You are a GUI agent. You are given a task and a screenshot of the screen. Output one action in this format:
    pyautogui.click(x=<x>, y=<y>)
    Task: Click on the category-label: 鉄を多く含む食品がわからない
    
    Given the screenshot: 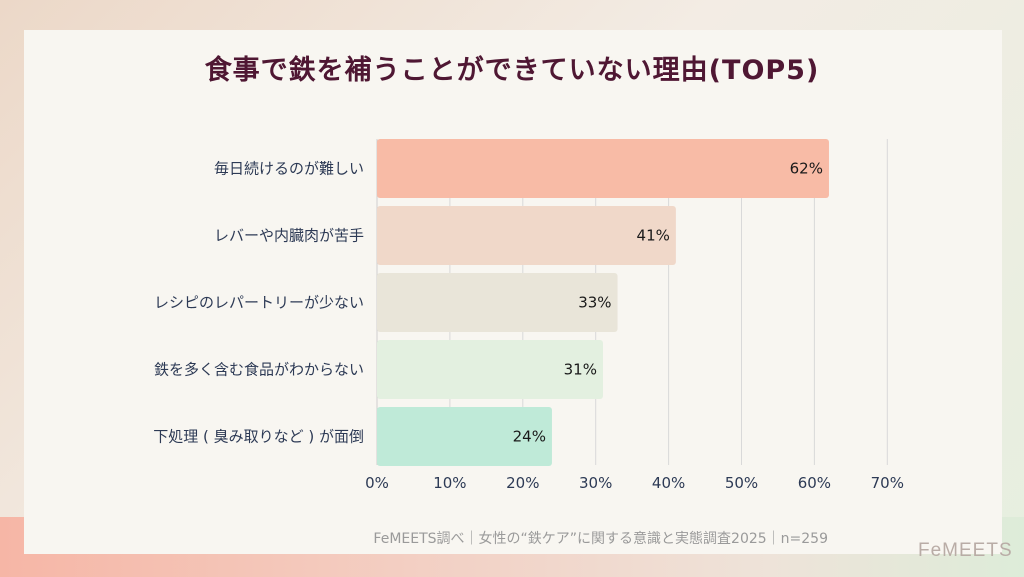 What is the action you would take?
    pyautogui.click(x=259, y=370)
    